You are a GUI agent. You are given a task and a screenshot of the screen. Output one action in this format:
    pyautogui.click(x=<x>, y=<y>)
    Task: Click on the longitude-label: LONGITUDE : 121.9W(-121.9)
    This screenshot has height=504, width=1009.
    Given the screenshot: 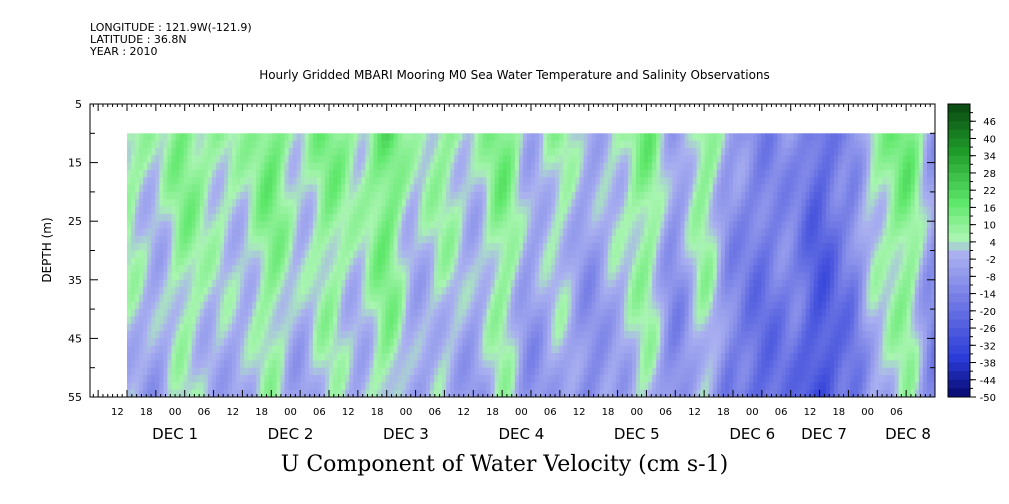 What is the action you would take?
    pyautogui.click(x=171, y=27)
    